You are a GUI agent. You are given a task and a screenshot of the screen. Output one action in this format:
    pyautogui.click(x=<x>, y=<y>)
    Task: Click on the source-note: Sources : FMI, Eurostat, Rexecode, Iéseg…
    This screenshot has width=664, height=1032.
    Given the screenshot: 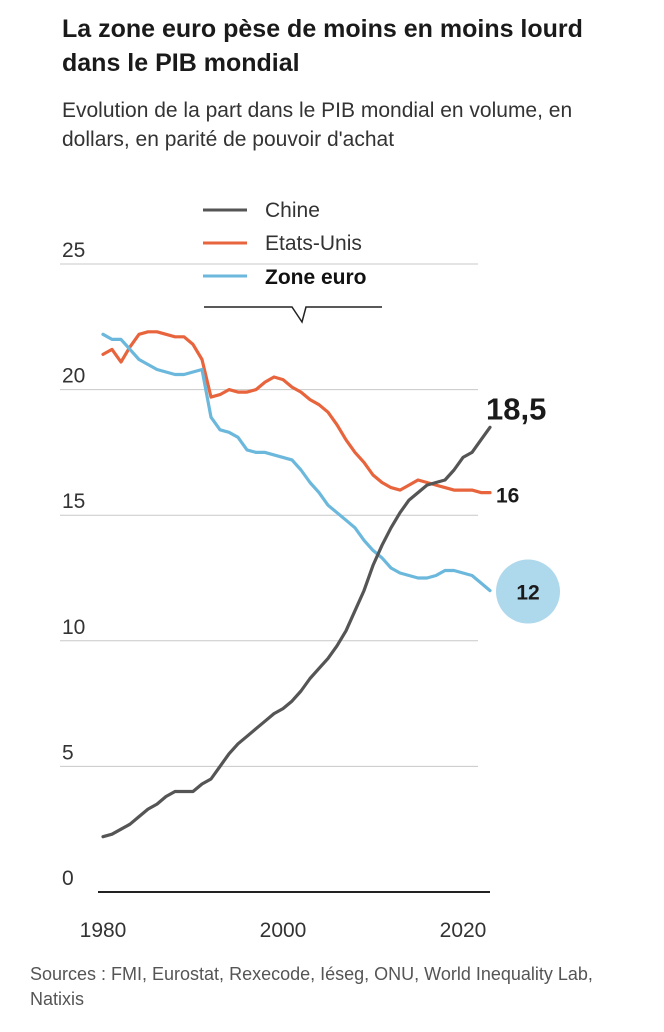 What is the action you would take?
    pyautogui.click(x=311, y=986)
    